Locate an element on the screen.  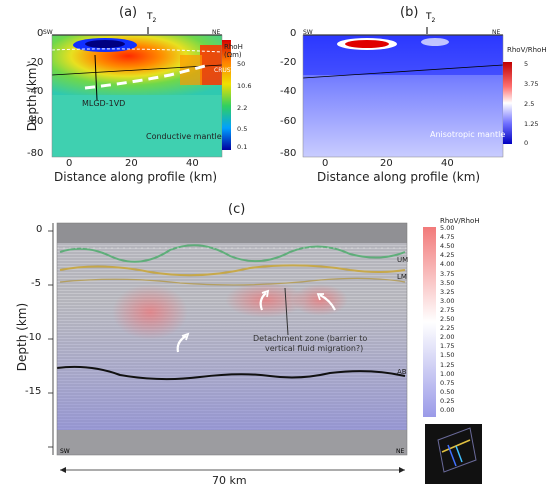
panel-b-colorbar-title: RhoV/RhoH is located at coordinates (527, 50).